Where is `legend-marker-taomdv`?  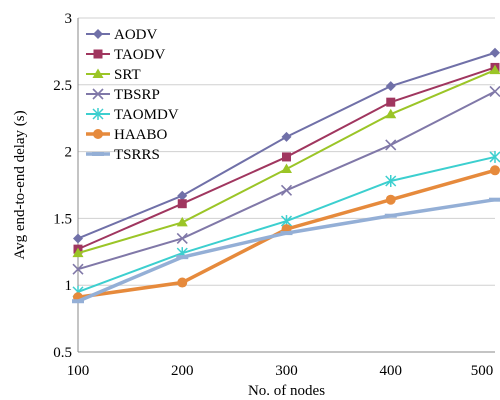
legend-marker-taomdv is located at coordinates (98, 114).